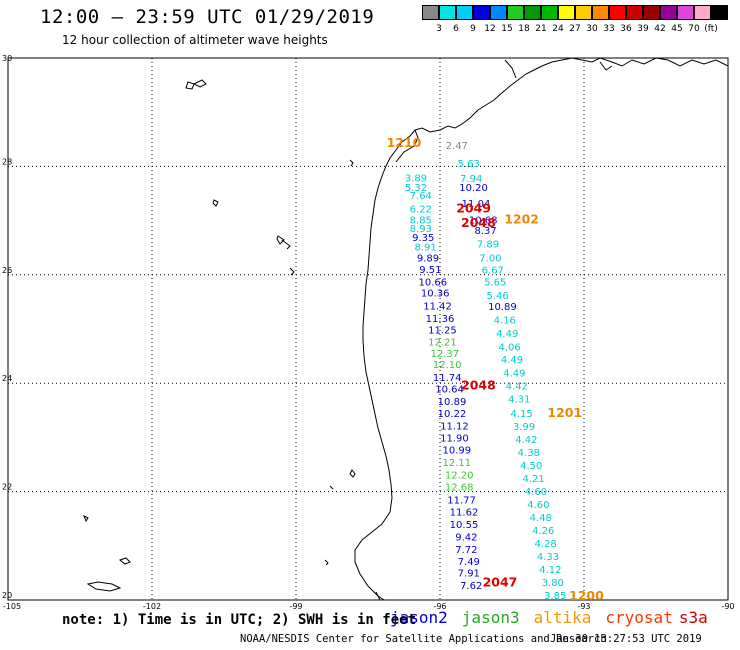 The image size is (740, 650). I want to click on wave-height-label: 4.28, so click(545, 544).